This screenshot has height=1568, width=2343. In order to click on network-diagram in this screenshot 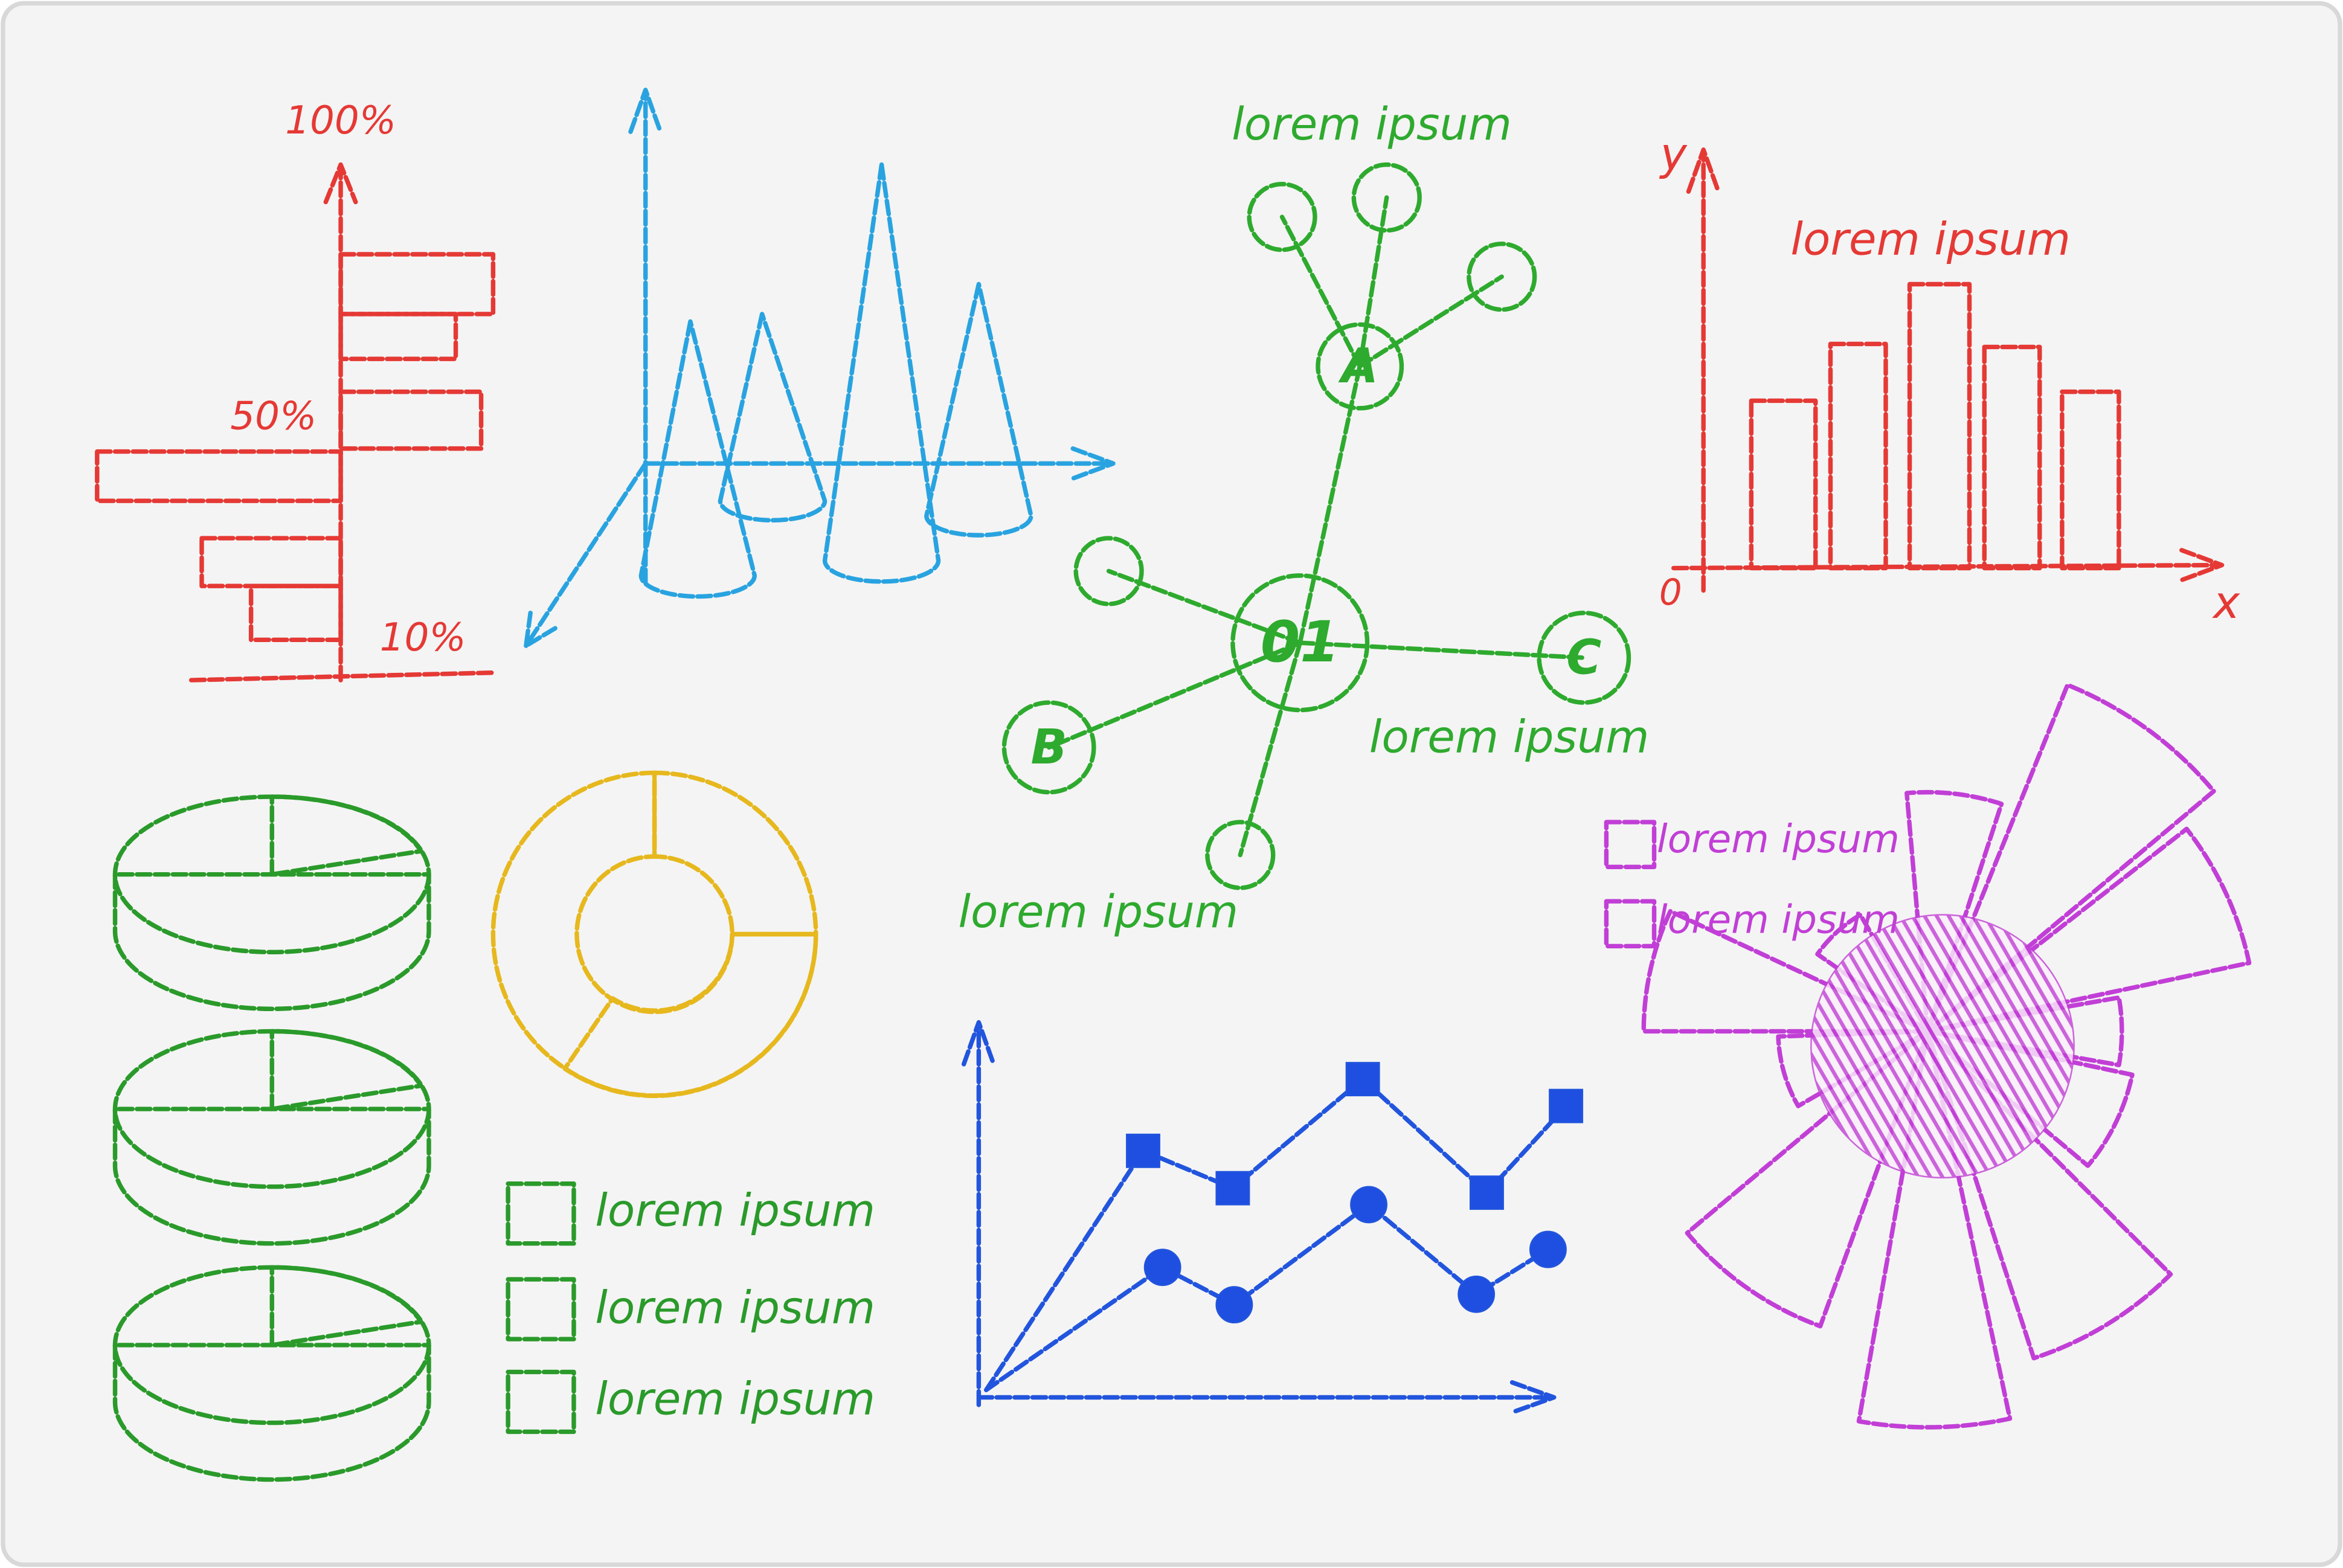, I will do `click(1316, 526)`.